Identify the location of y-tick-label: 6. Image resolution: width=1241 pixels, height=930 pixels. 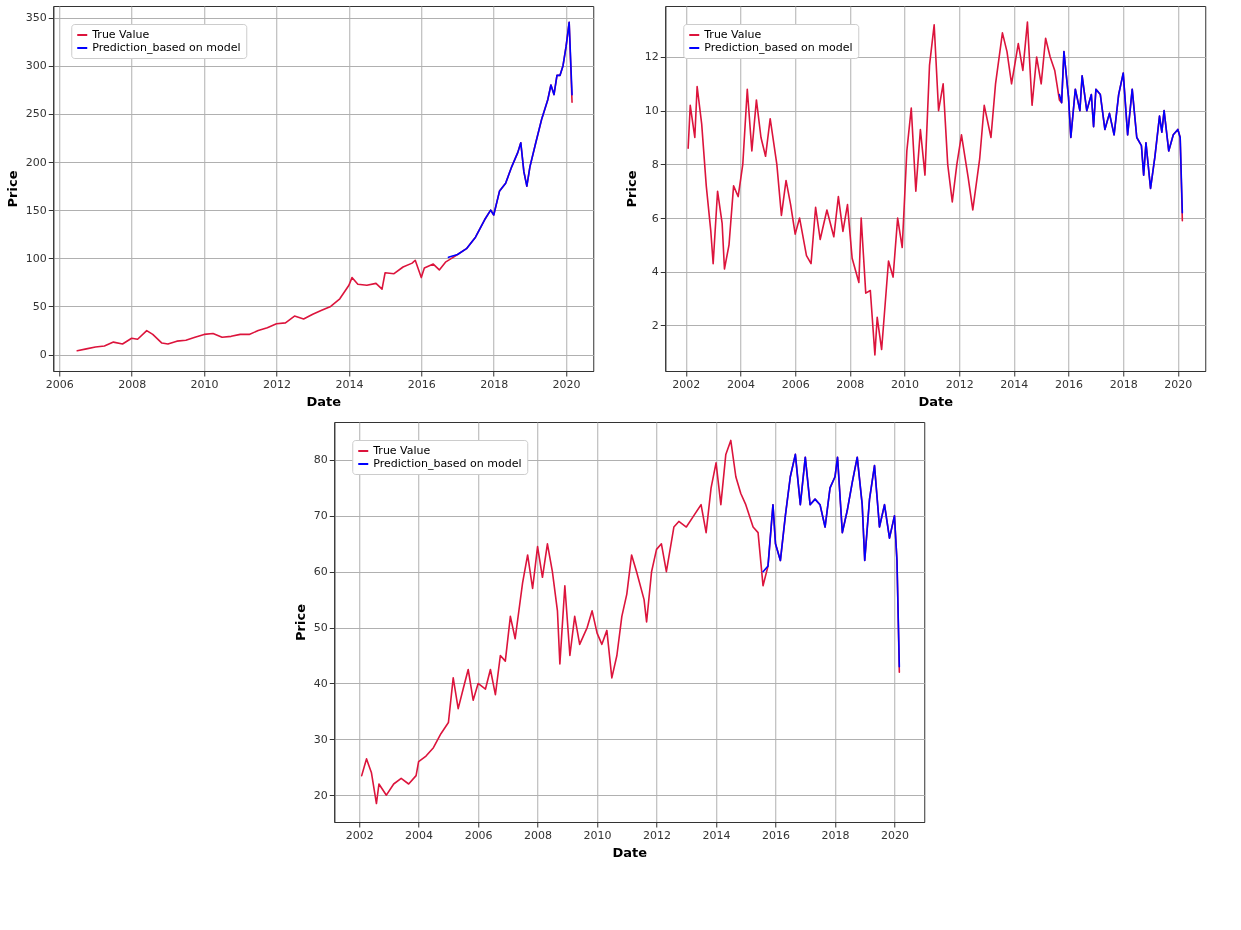
(655, 218).